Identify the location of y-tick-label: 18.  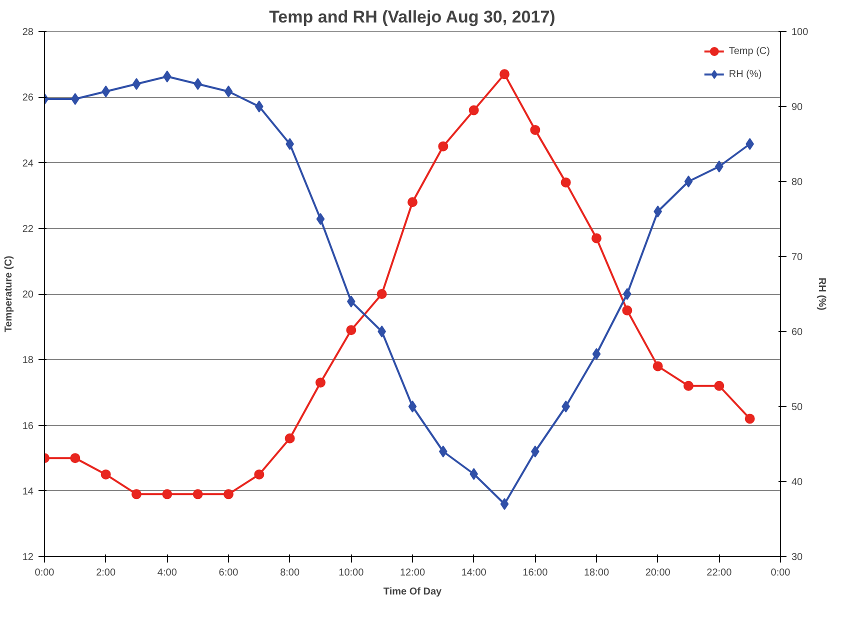
(28, 360).